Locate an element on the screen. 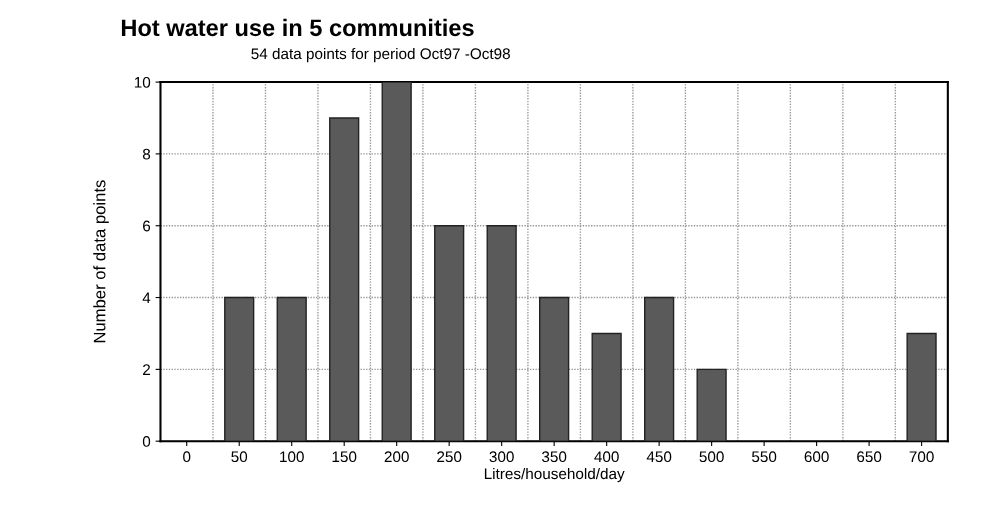 Image resolution: width=1003 pixels, height=513 pixels. x-tick-label: 50 is located at coordinates (239, 457).